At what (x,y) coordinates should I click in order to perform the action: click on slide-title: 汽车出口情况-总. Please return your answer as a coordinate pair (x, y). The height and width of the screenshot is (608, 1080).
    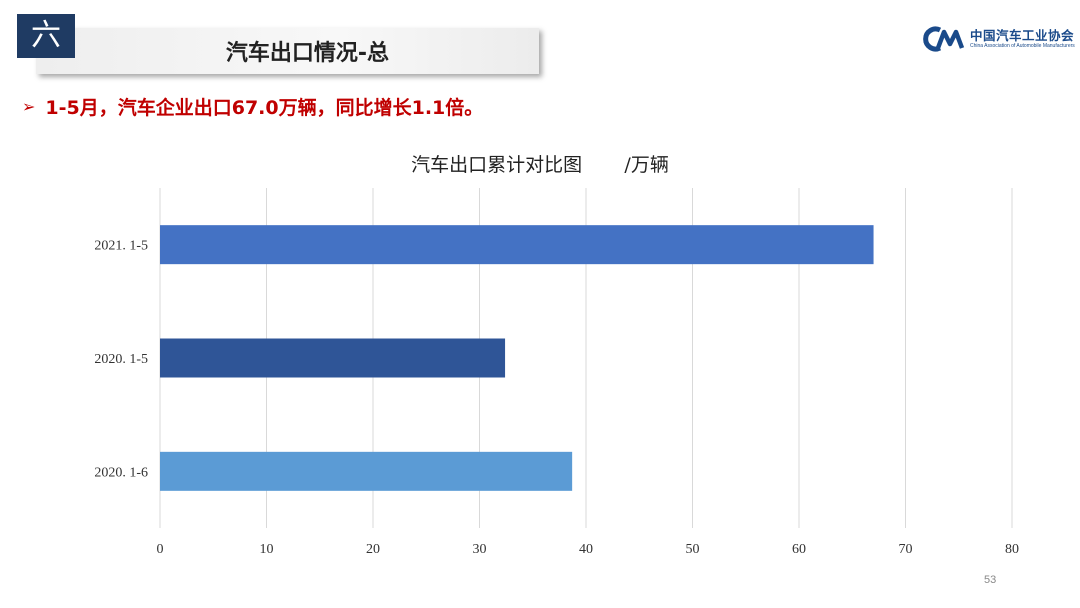
    Looking at the image, I should click on (307, 53).